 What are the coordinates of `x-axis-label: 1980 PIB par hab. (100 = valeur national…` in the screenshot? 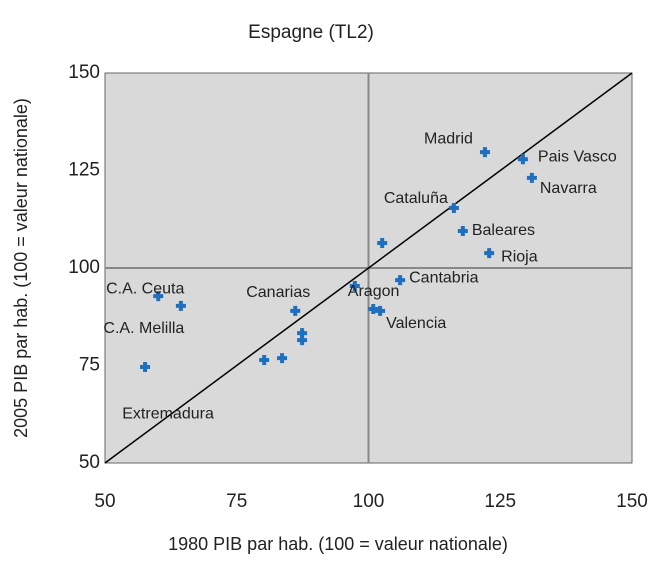 It's located at (338, 544).